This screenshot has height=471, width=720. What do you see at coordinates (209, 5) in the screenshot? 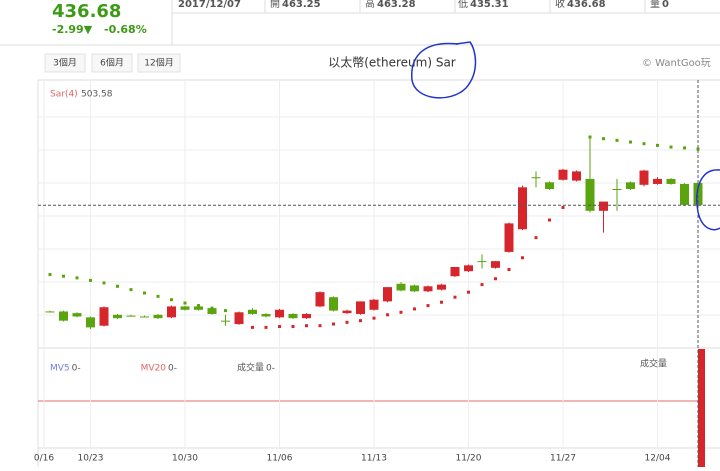
I see `date: 2017/12/07` at bounding box center [209, 5].